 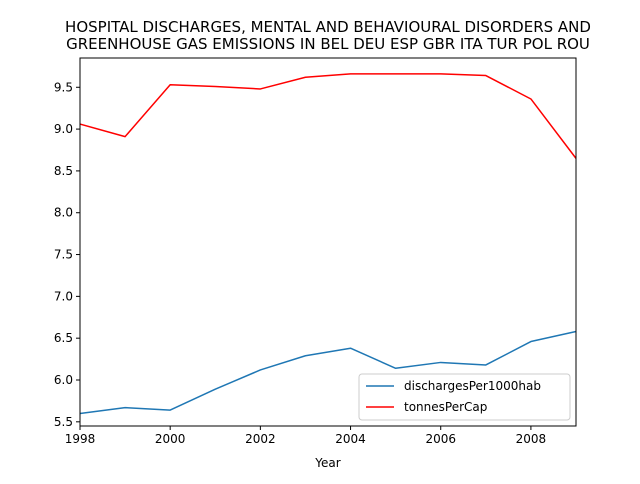 What do you see at coordinates (170, 439) in the screenshot?
I see `x-tick-label: 2000` at bounding box center [170, 439].